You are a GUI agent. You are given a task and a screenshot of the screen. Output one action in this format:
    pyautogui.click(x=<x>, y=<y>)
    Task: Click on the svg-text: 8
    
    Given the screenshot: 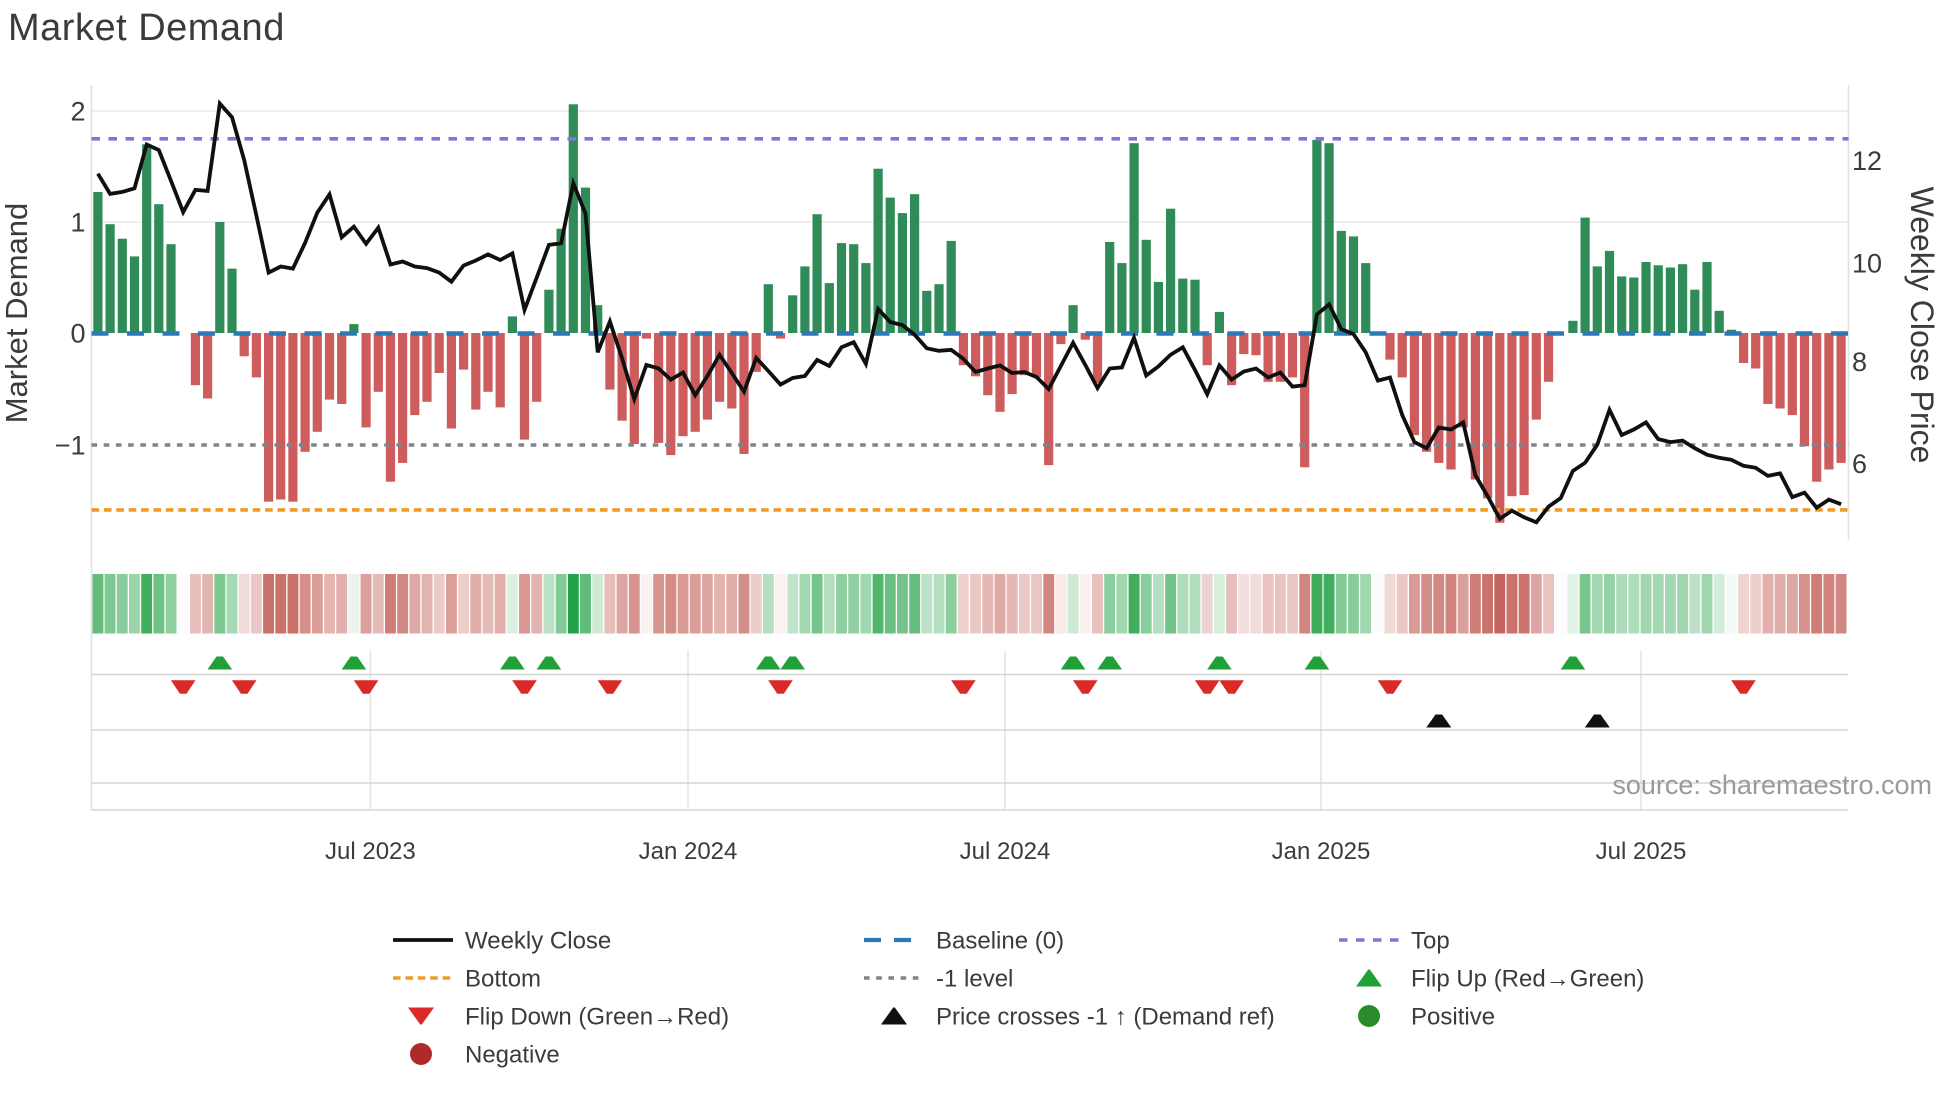 What is the action you would take?
    pyautogui.click(x=1859, y=362)
    